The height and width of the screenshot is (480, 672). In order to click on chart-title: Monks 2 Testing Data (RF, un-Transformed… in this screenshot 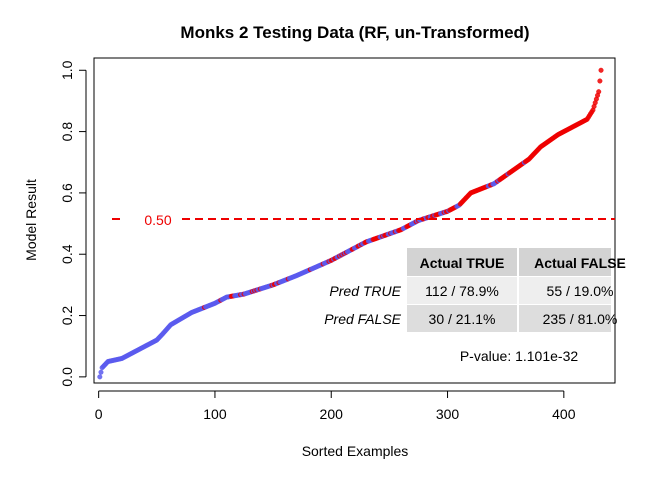, I will do `click(354, 32)`.